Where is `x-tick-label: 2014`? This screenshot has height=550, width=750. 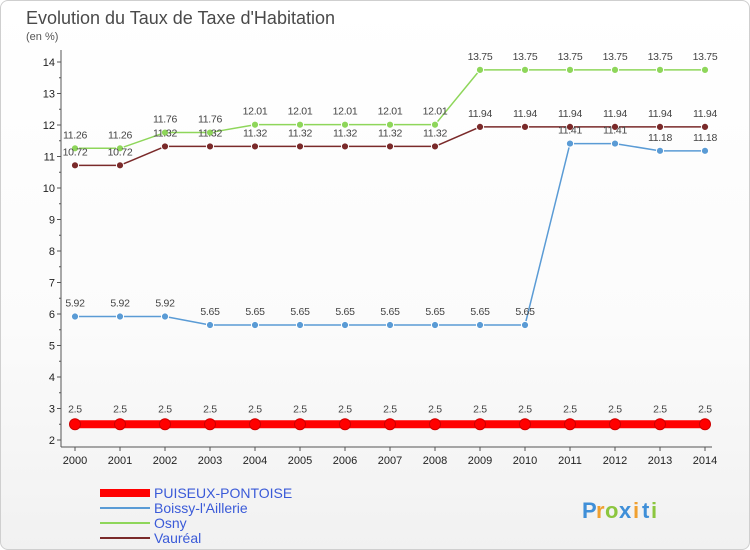 x-tick-label: 2014 is located at coordinates (705, 461).